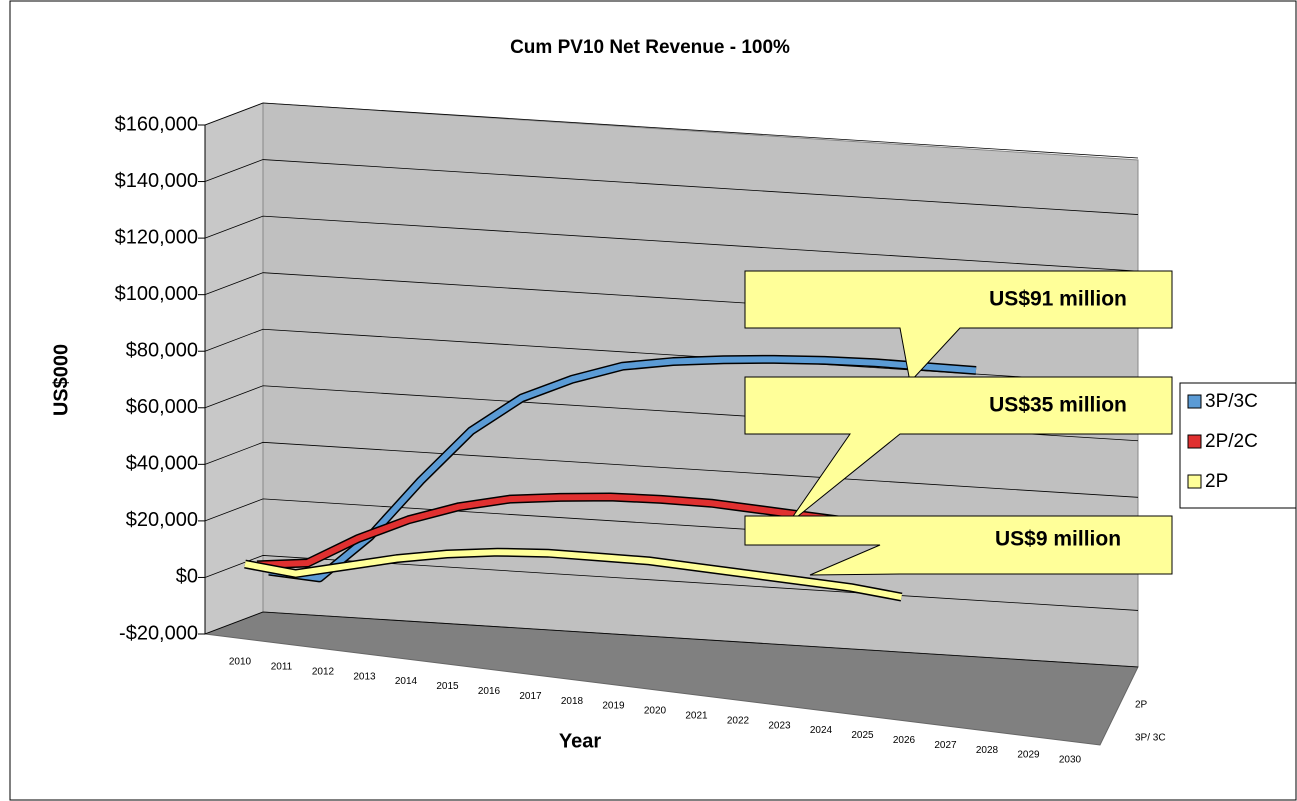 The image size is (1297, 801). I want to click on x-tick-label: 2027, so click(945, 745).